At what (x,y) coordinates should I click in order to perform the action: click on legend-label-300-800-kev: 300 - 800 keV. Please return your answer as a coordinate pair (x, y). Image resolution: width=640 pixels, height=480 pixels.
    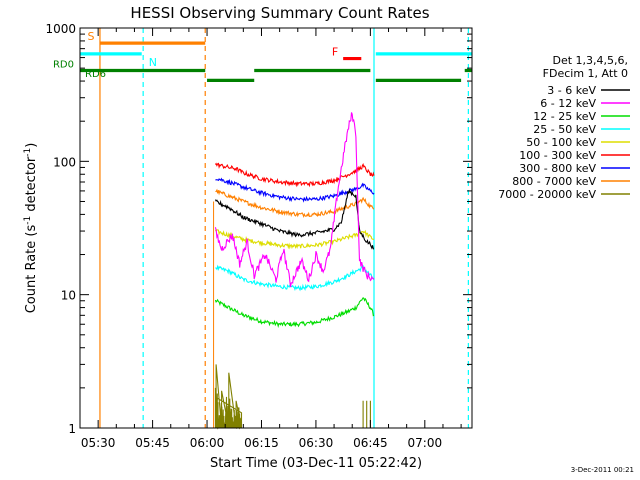
    Looking at the image, I should click on (557, 168).